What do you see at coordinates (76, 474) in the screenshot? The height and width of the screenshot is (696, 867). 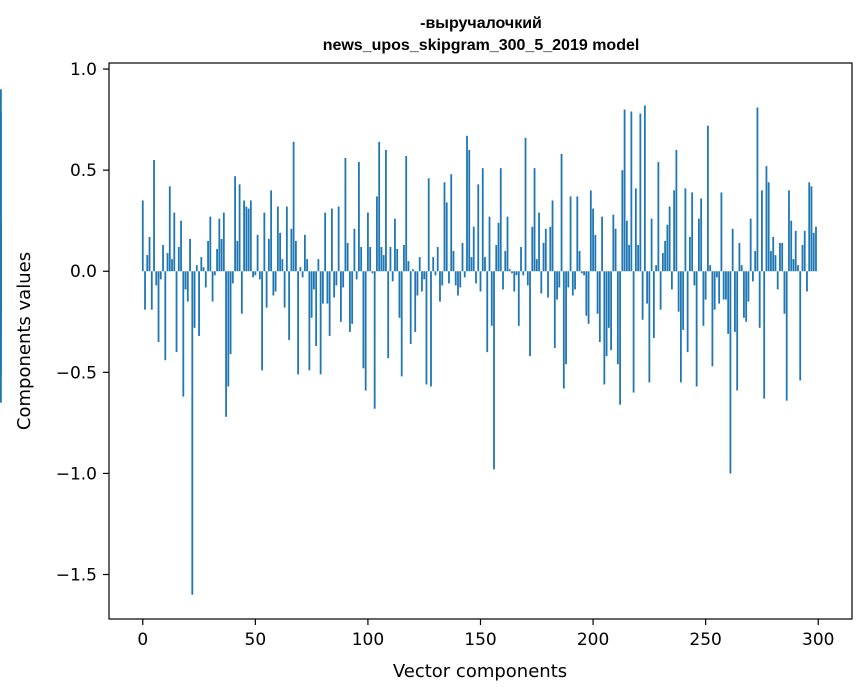 I see `y-tick-label: −1.0` at bounding box center [76, 474].